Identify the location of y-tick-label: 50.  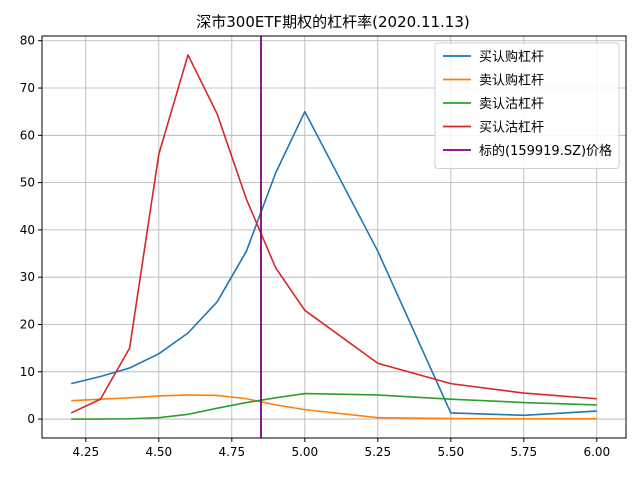
(27, 183).